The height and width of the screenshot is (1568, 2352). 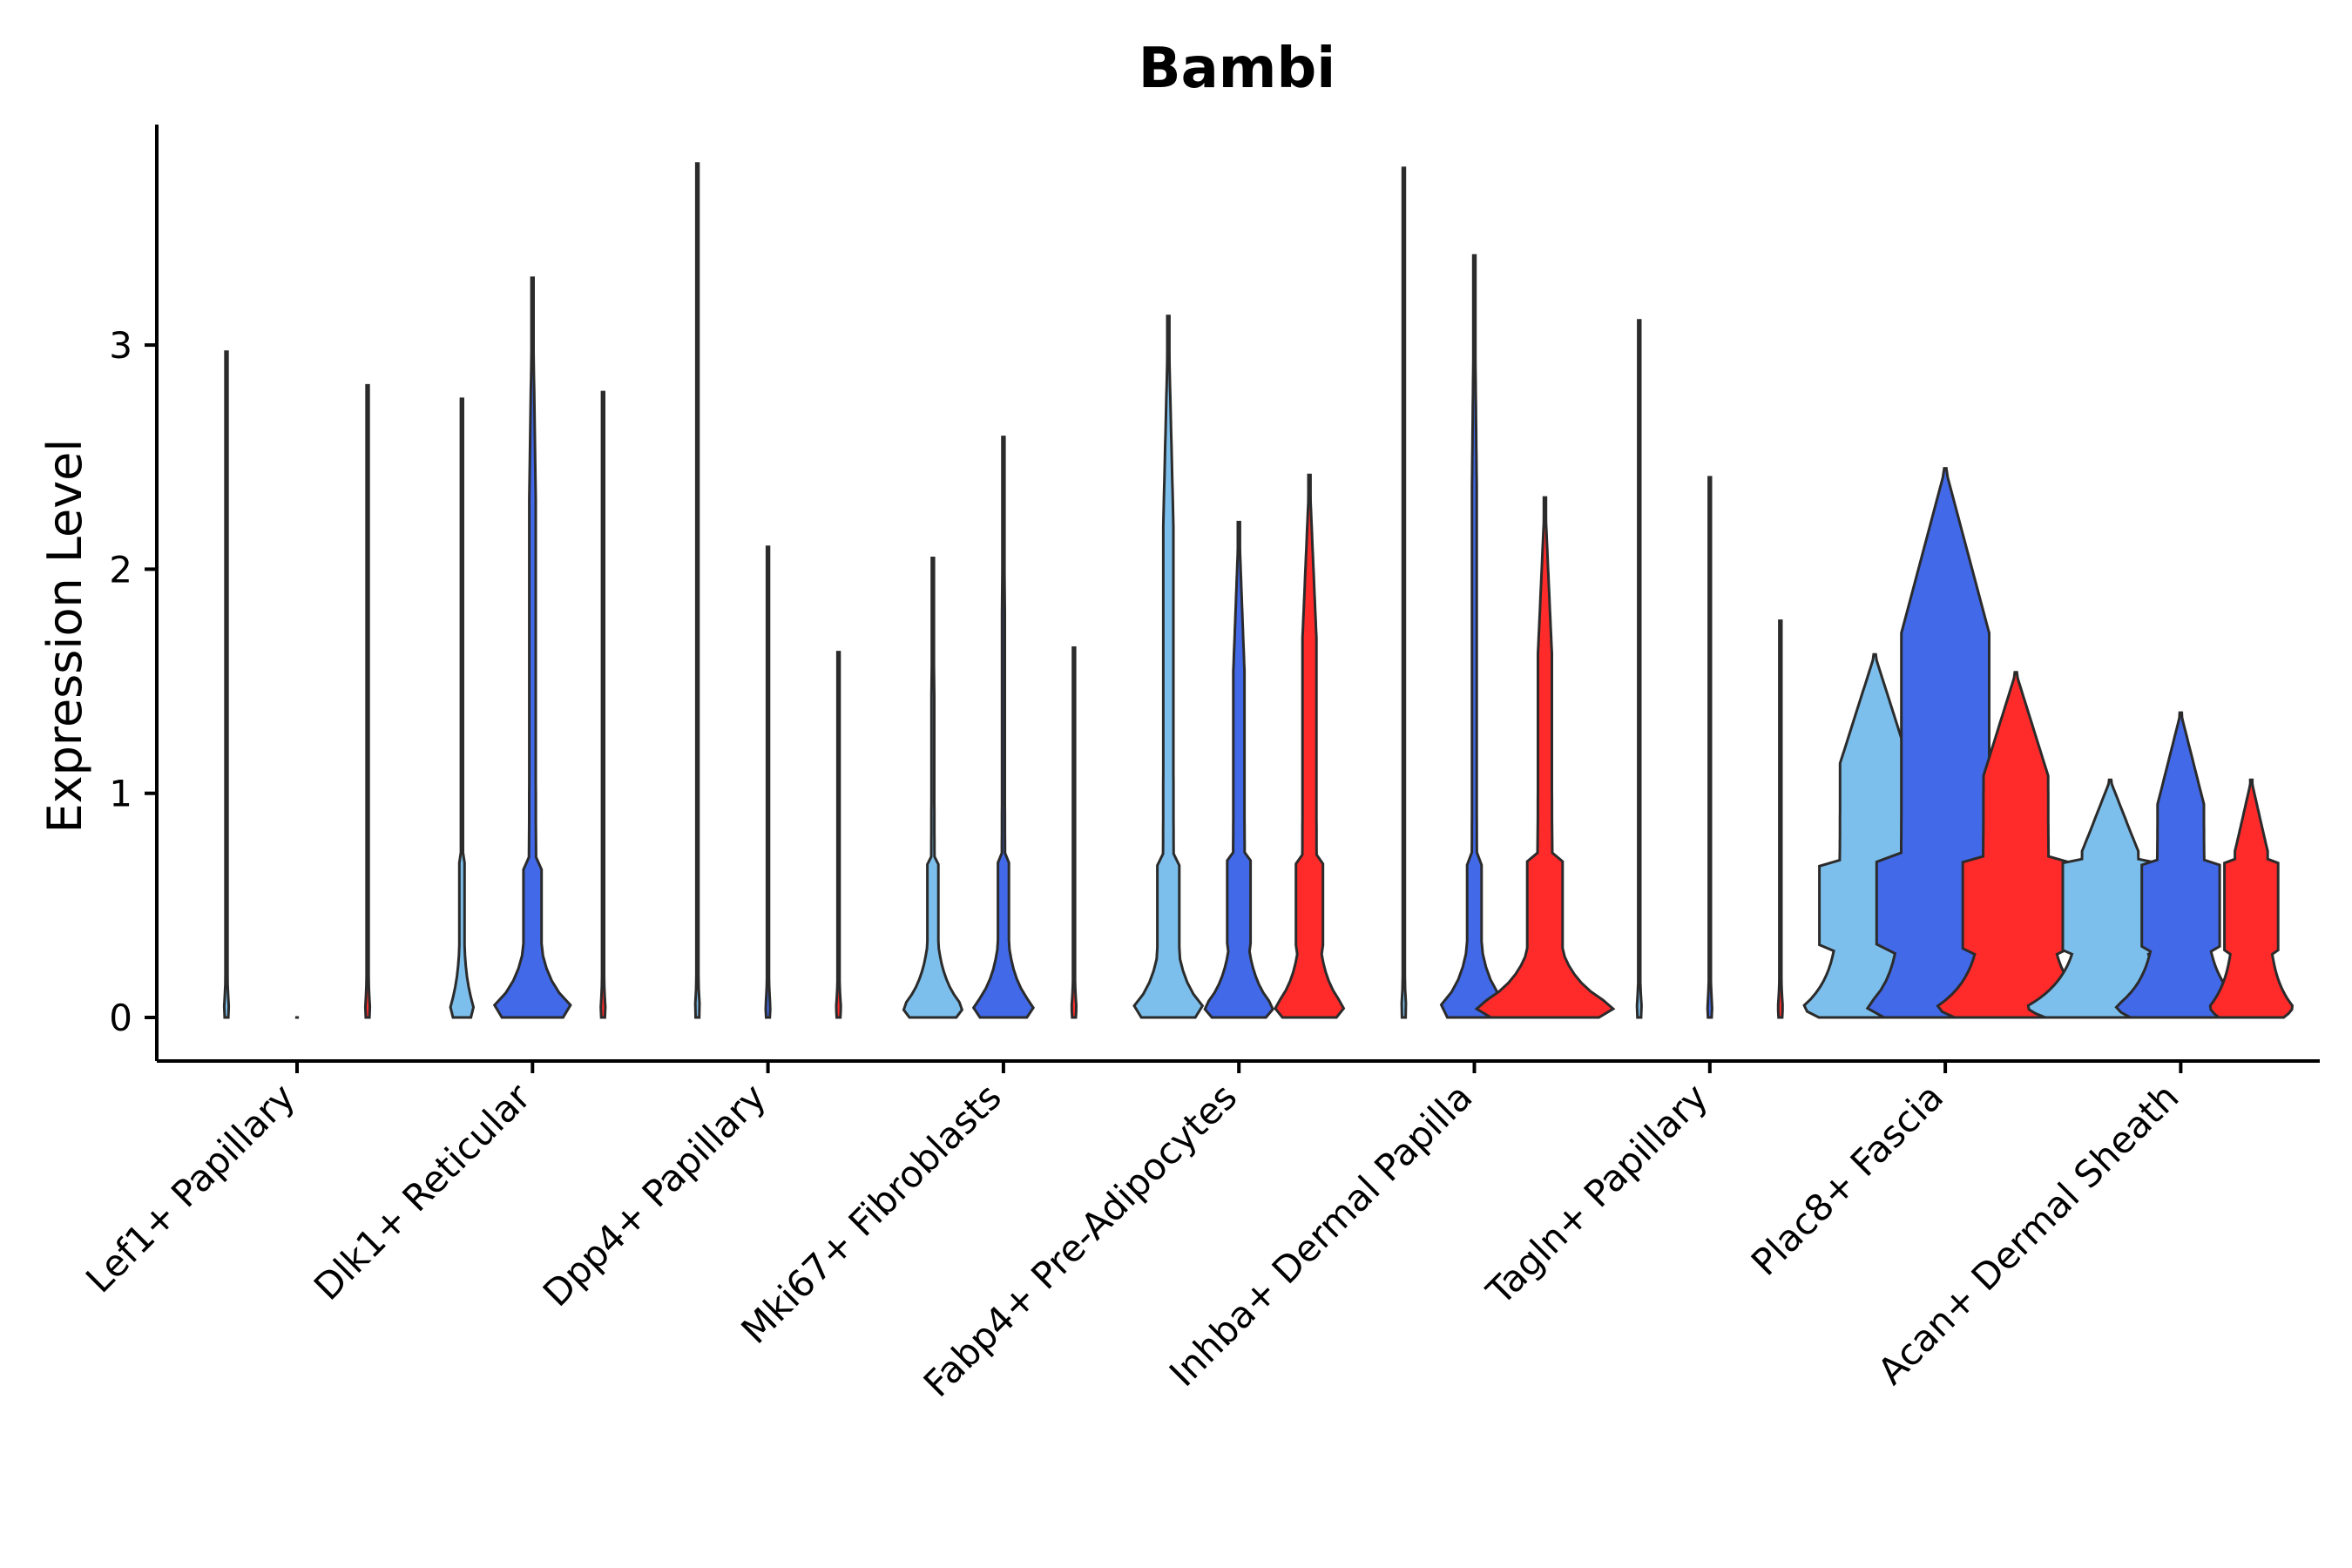 I want to click on y-ticks: 0 1 2 3, so click(x=133, y=682).